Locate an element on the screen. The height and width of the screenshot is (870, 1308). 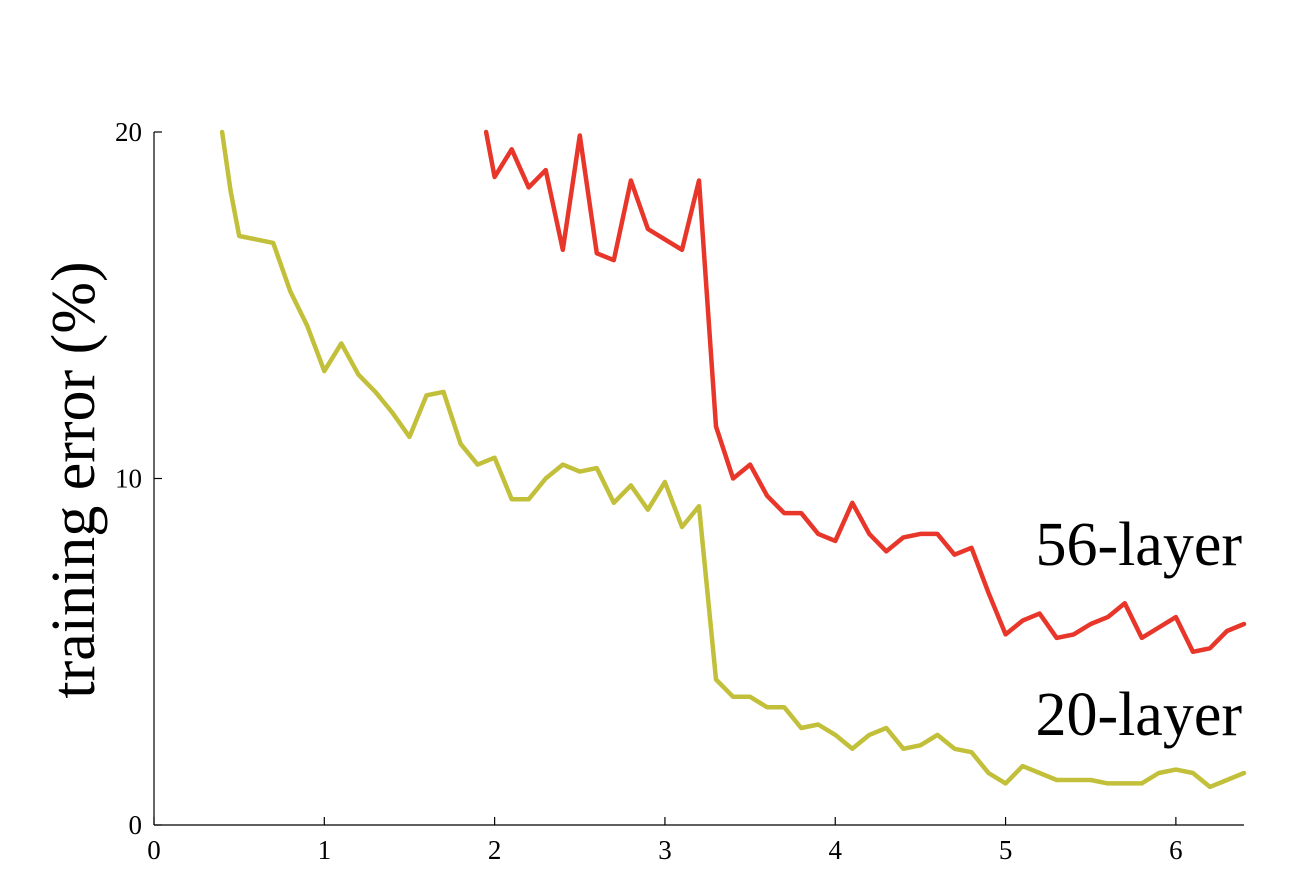
x-tick-label: 3 is located at coordinates (665, 850).